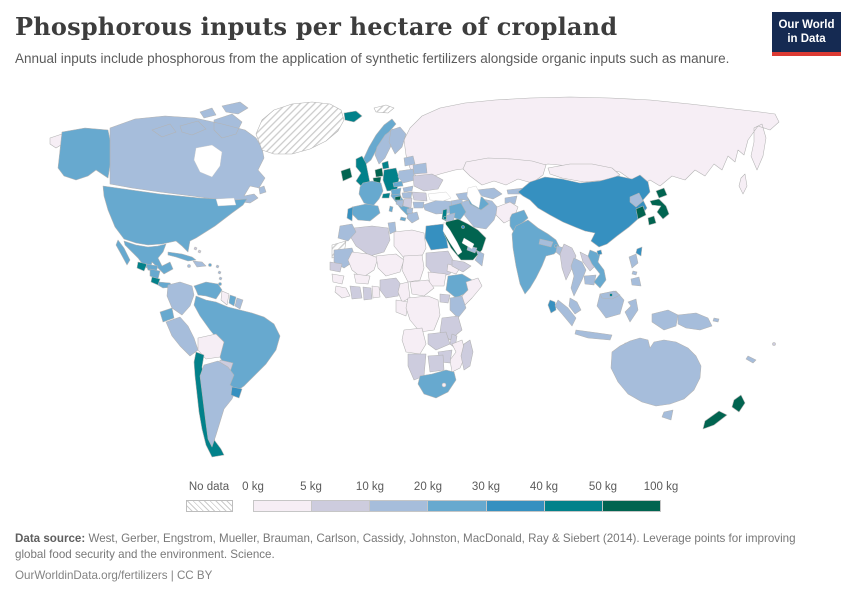 Image resolution: width=850 pixels, height=600 pixels. What do you see at coordinates (350, 214) in the screenshot?
I see `country-portugal` at bounding box center [350, 214].